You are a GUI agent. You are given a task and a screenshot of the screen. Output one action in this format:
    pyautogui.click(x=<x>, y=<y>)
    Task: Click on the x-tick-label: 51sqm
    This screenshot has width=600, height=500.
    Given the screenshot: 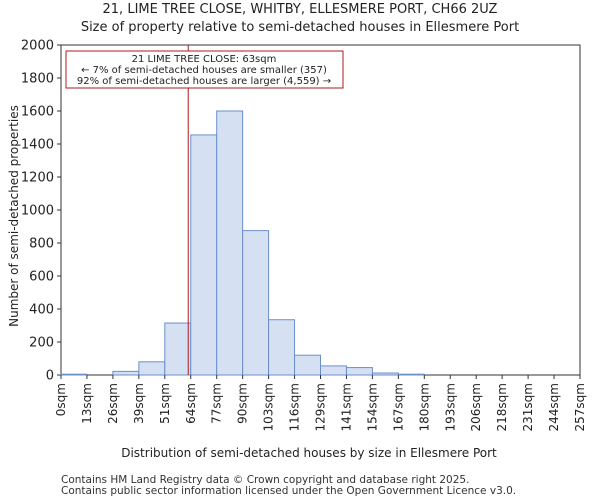 What is the action you would take?
    pyautogui.click(x=165, y=403)
    